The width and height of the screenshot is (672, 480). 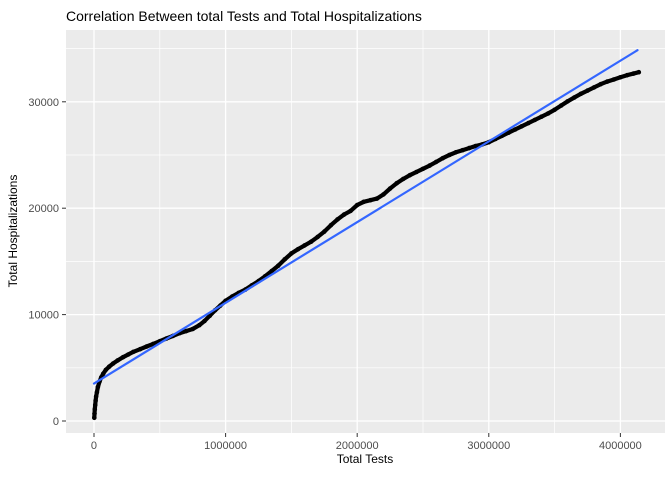 What do you see at coordinates (43, 209) in the screenshot?
I see `y-tick-label: 20000` at bounding box center [43, 209].